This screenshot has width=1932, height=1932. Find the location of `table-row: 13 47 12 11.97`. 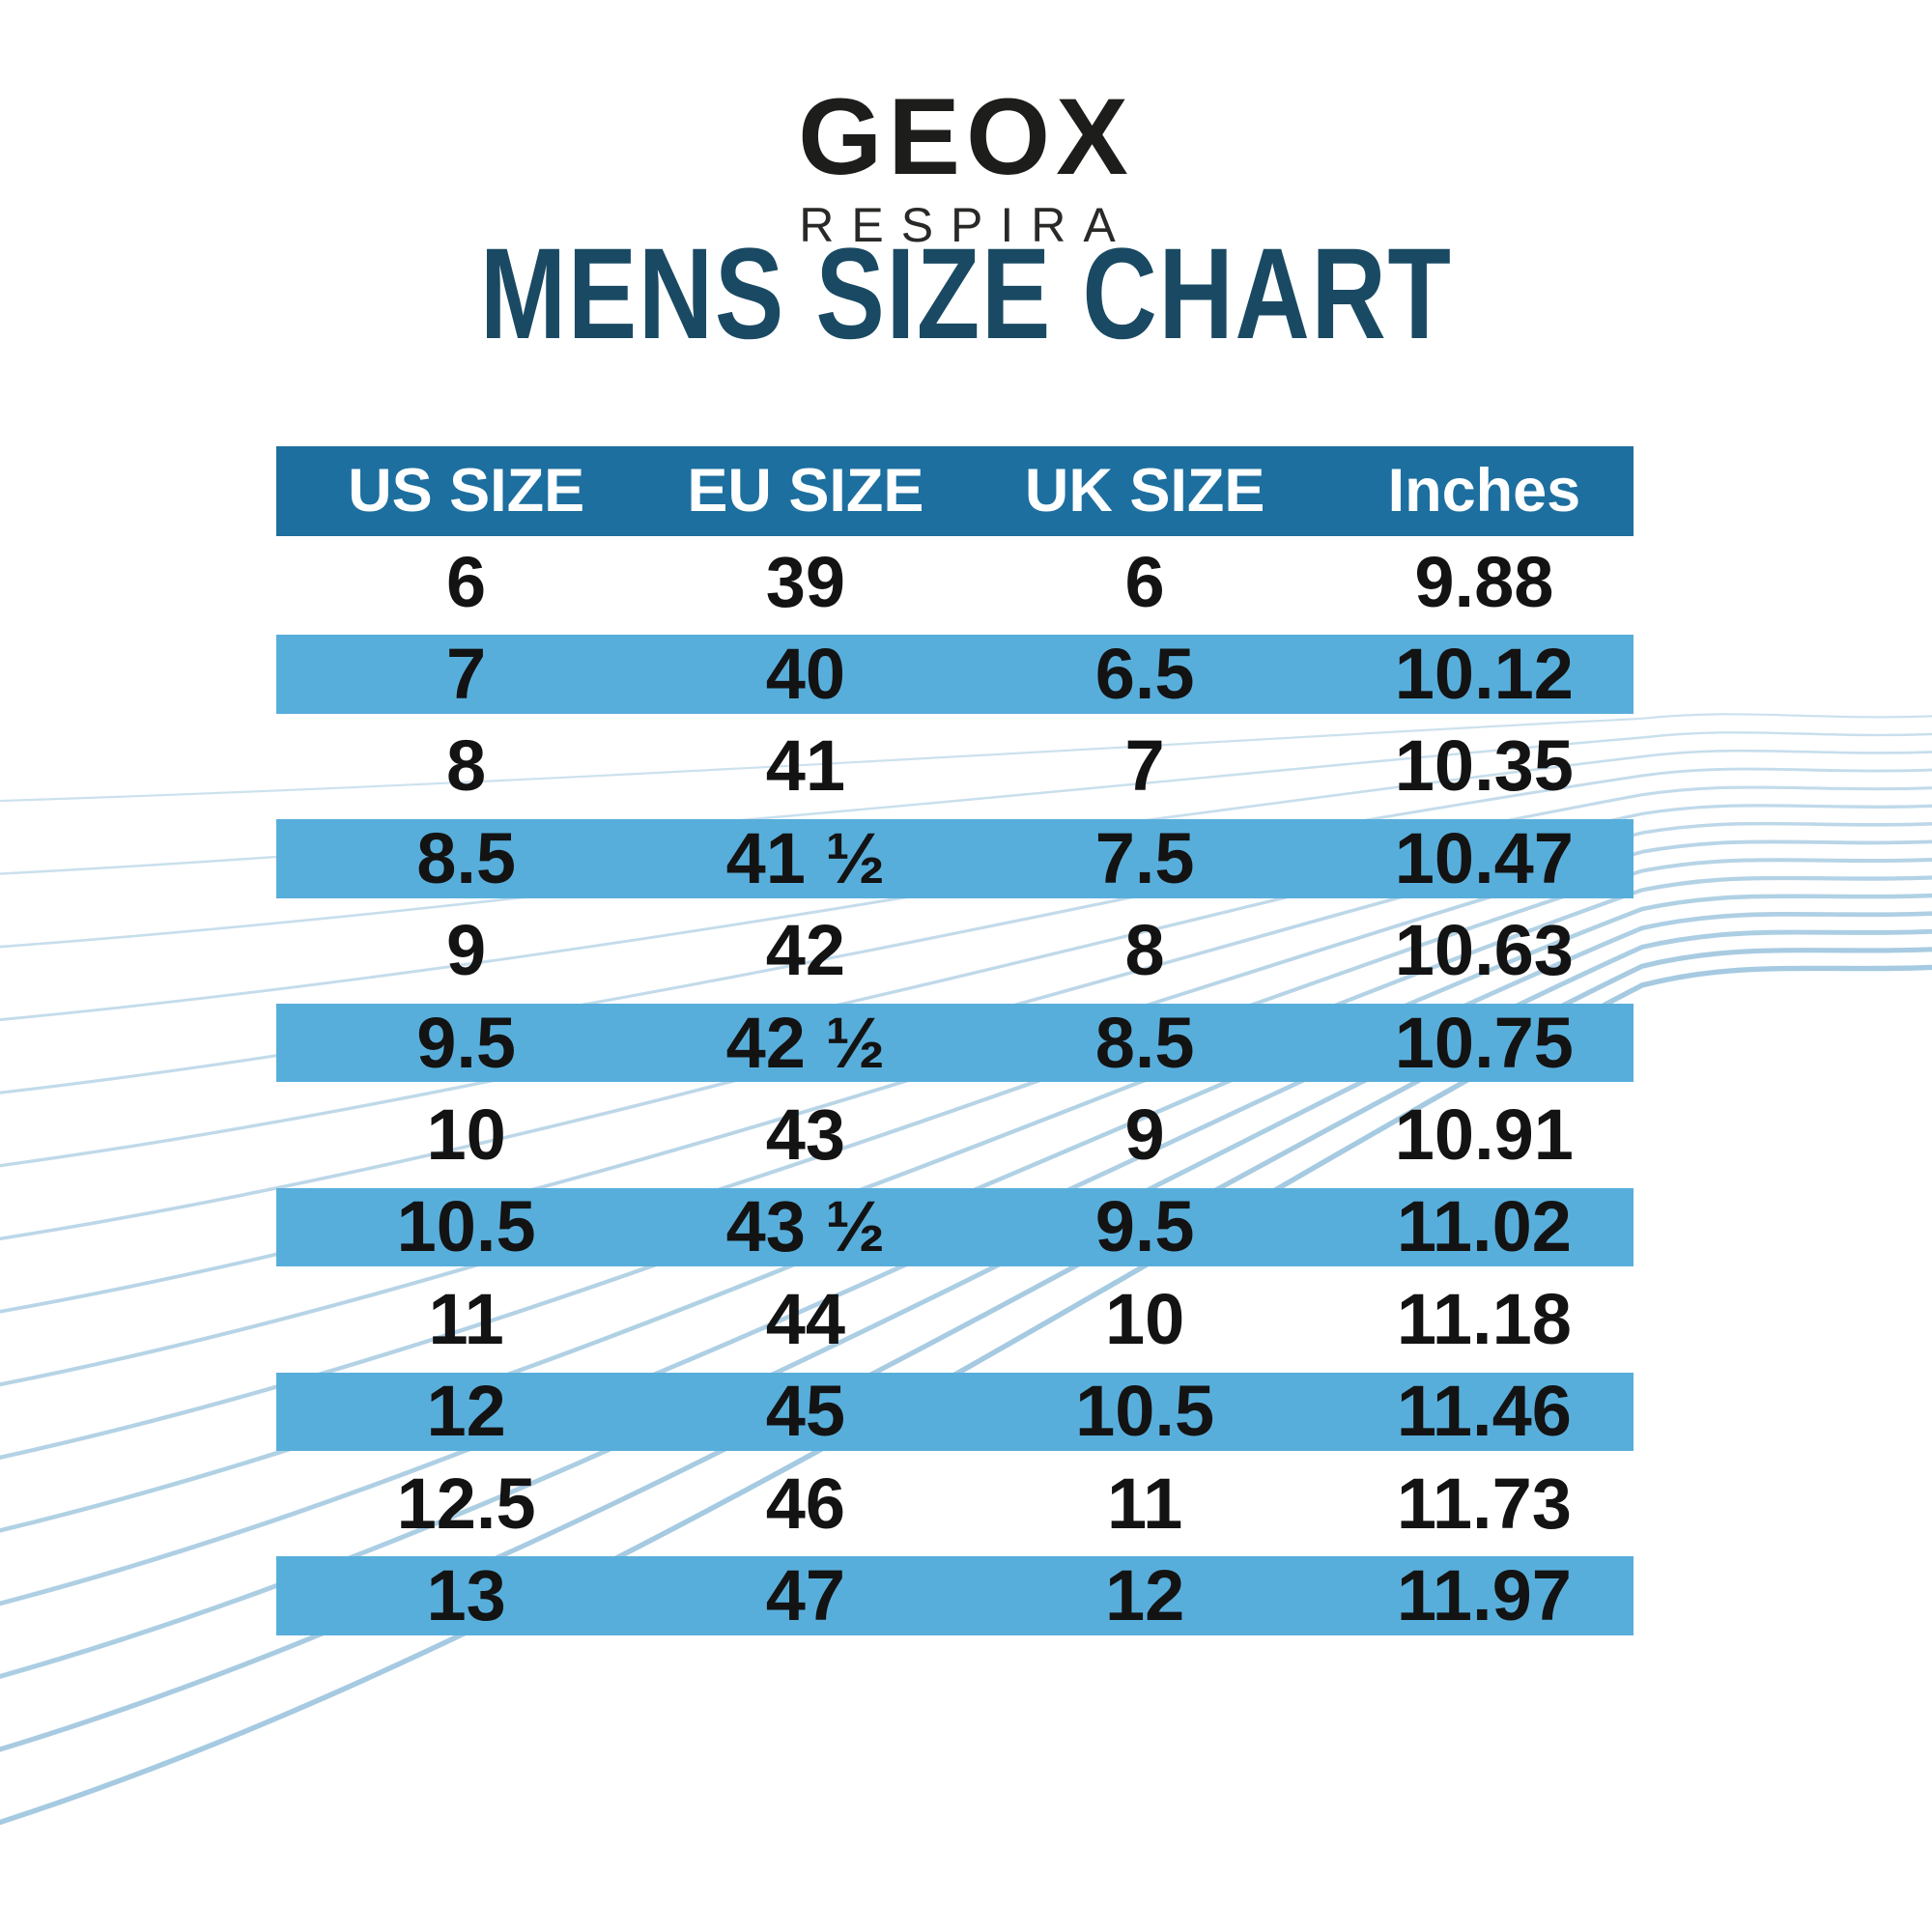

table-row: 13 47 12 11.97 is located at coordinates (955, 1595).